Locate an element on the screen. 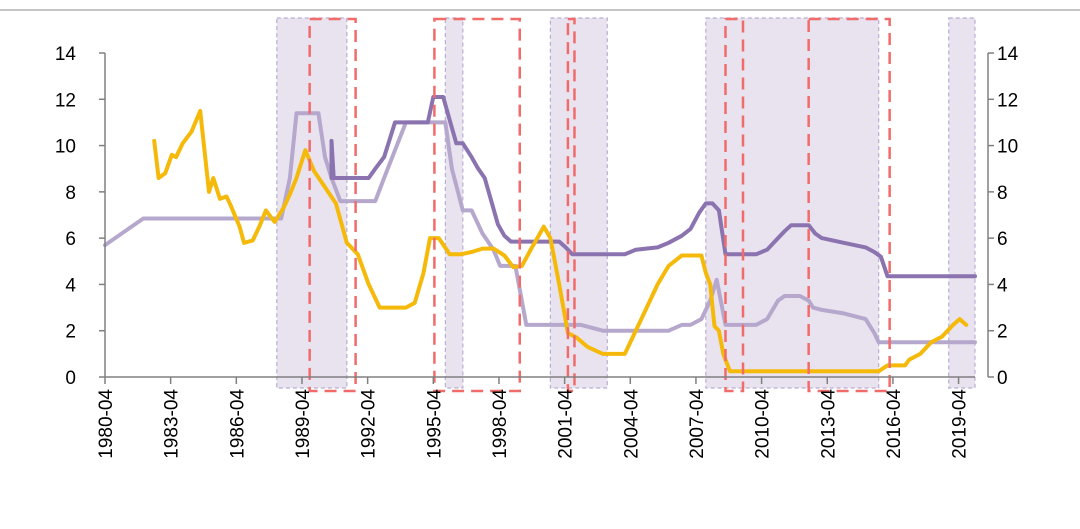 The height and width of the screenshot is (529, 1080). x-tick-label: 1980-04 is located at coordinates (106, 424).